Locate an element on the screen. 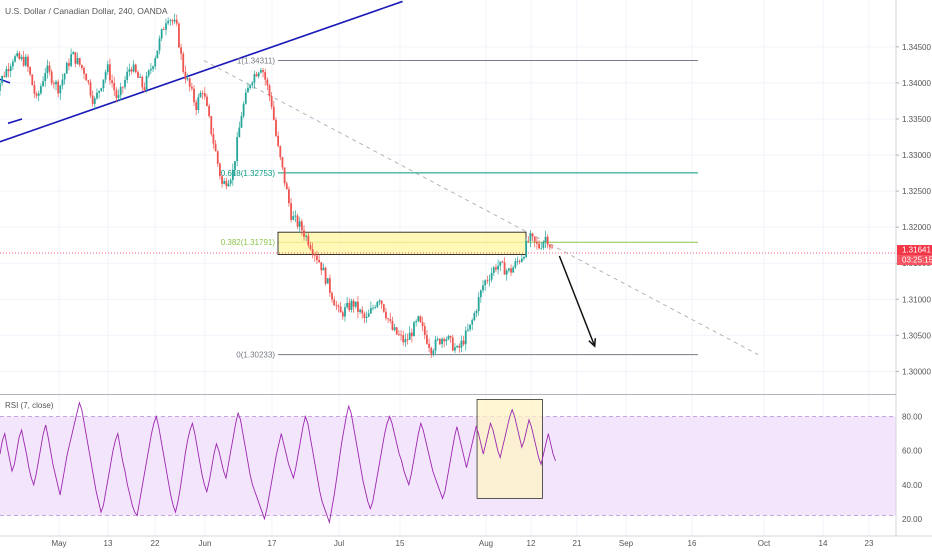 The width and height of the screenshot is (932, 555). rsi-label: RSI (7, close) is located at coordinates (29, 405).